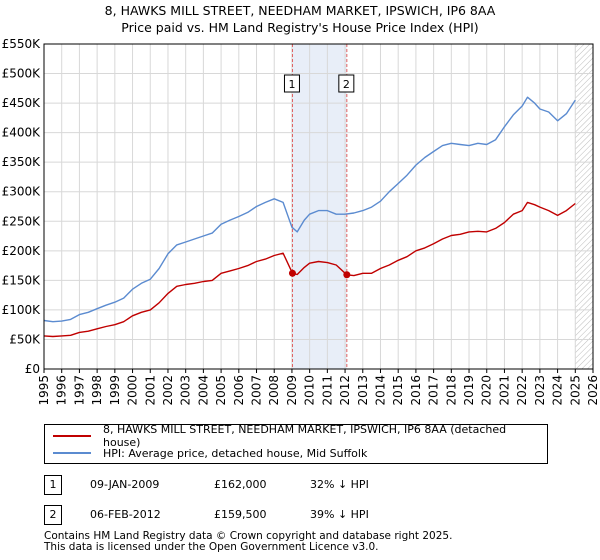  What do you see at coordinates (540, 390) in the screenshot?
I see `x-tick-label: 2023` at bounding box center [540, 390].